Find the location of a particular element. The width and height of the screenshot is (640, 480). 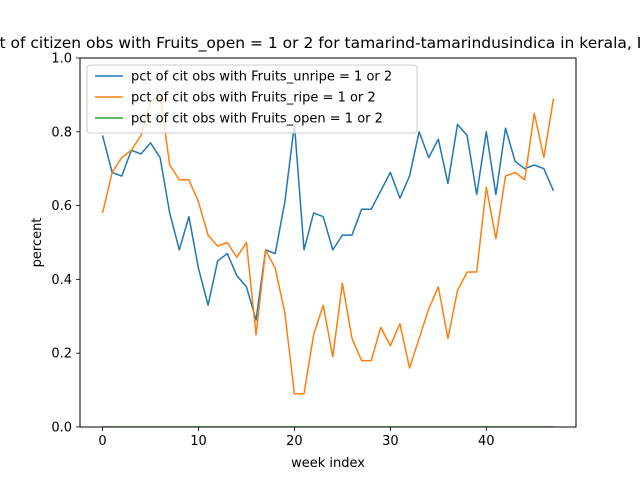

y-tick-label: 0.4 is located at coordinates (61, 280).